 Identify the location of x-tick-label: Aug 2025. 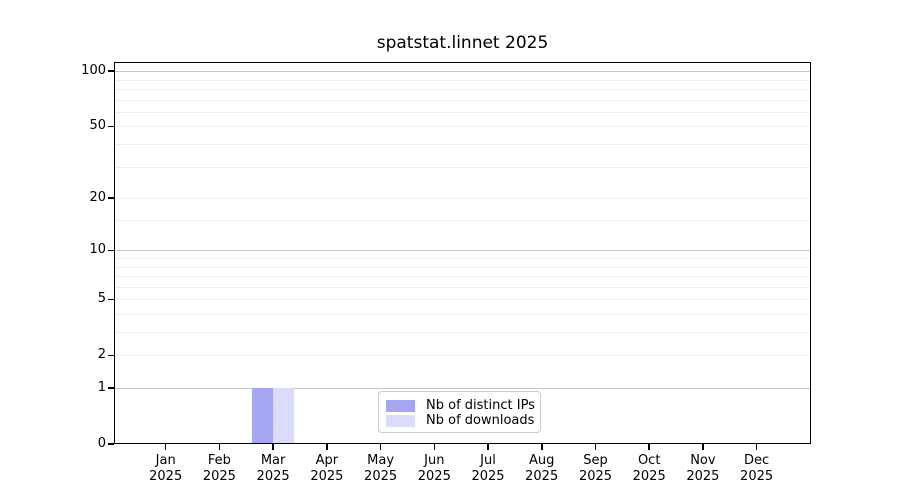
(542, 468).